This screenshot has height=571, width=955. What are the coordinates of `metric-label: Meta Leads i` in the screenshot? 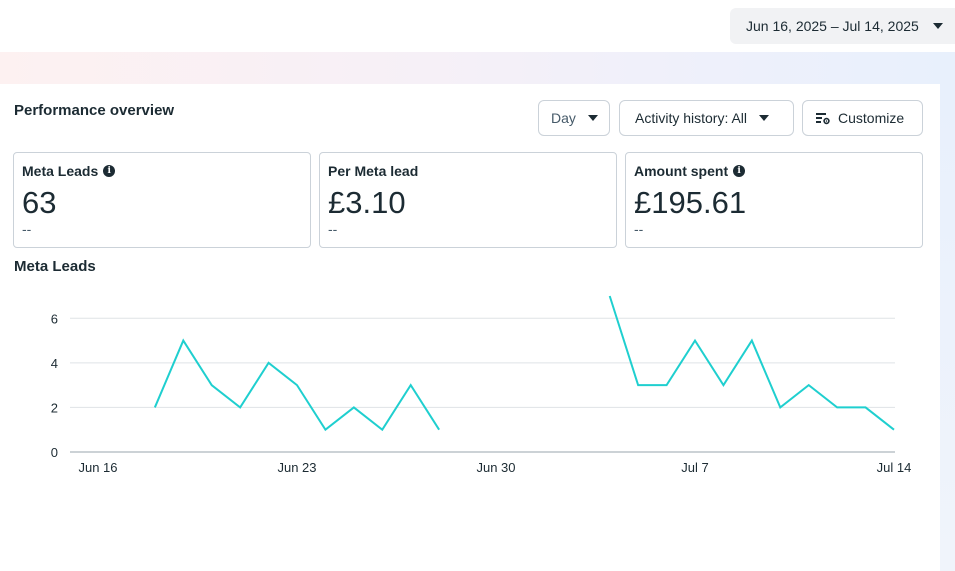 It's located at (69, 171).